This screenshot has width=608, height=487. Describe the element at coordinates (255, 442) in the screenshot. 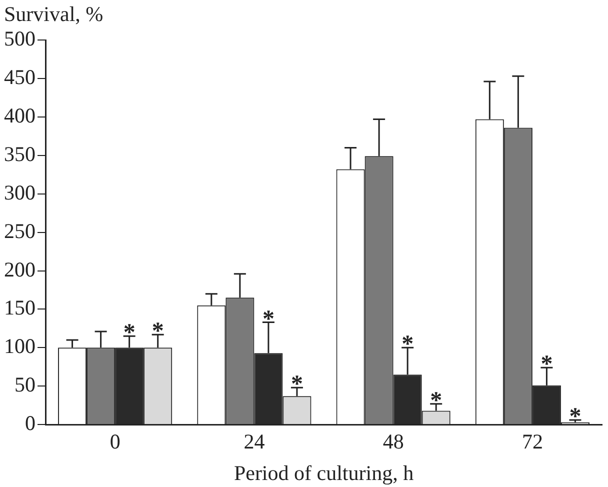

I see `x-tick-label: 24` at that location.